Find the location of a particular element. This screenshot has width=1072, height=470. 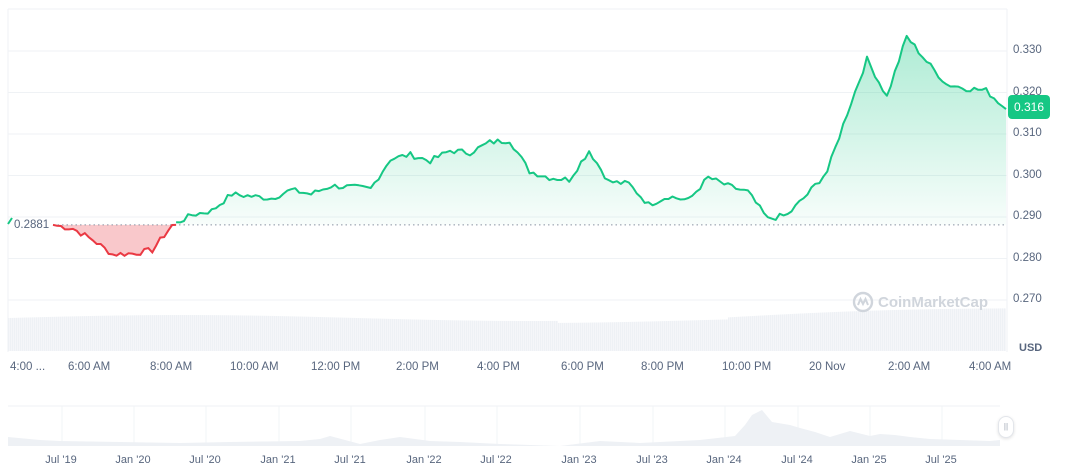

navigator-tick-label: Jul '24 is located at coordinates (797, 460).